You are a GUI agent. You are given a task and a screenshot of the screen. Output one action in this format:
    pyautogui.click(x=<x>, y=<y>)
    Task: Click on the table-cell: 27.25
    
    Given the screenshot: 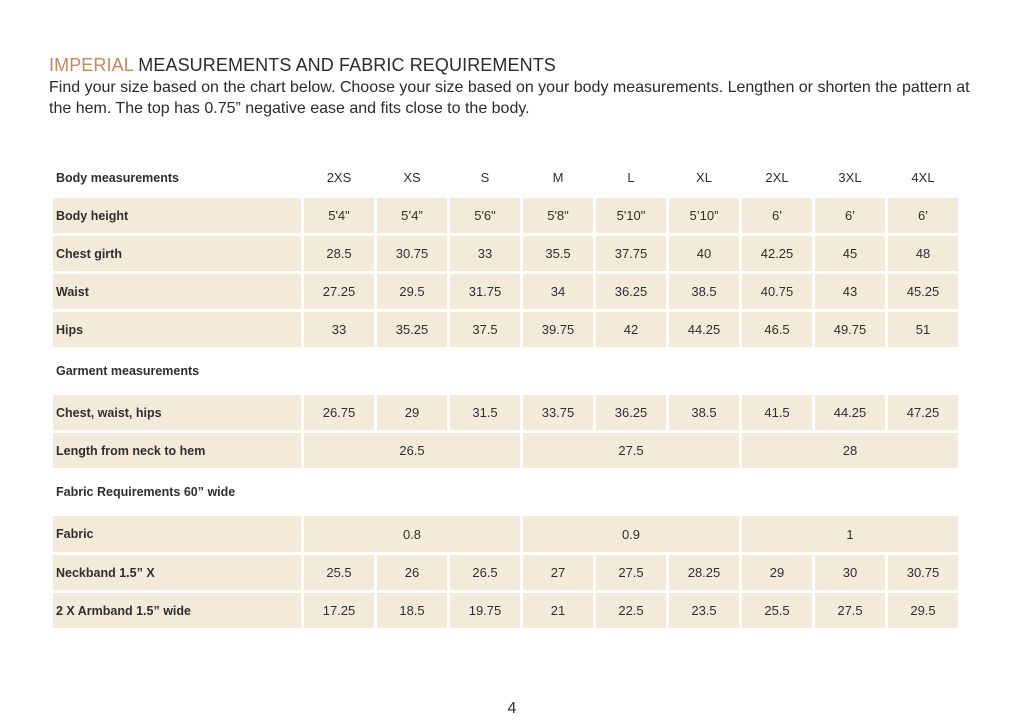 What is the action you would take?
    pyautogui.click(x=339, y=291)
    